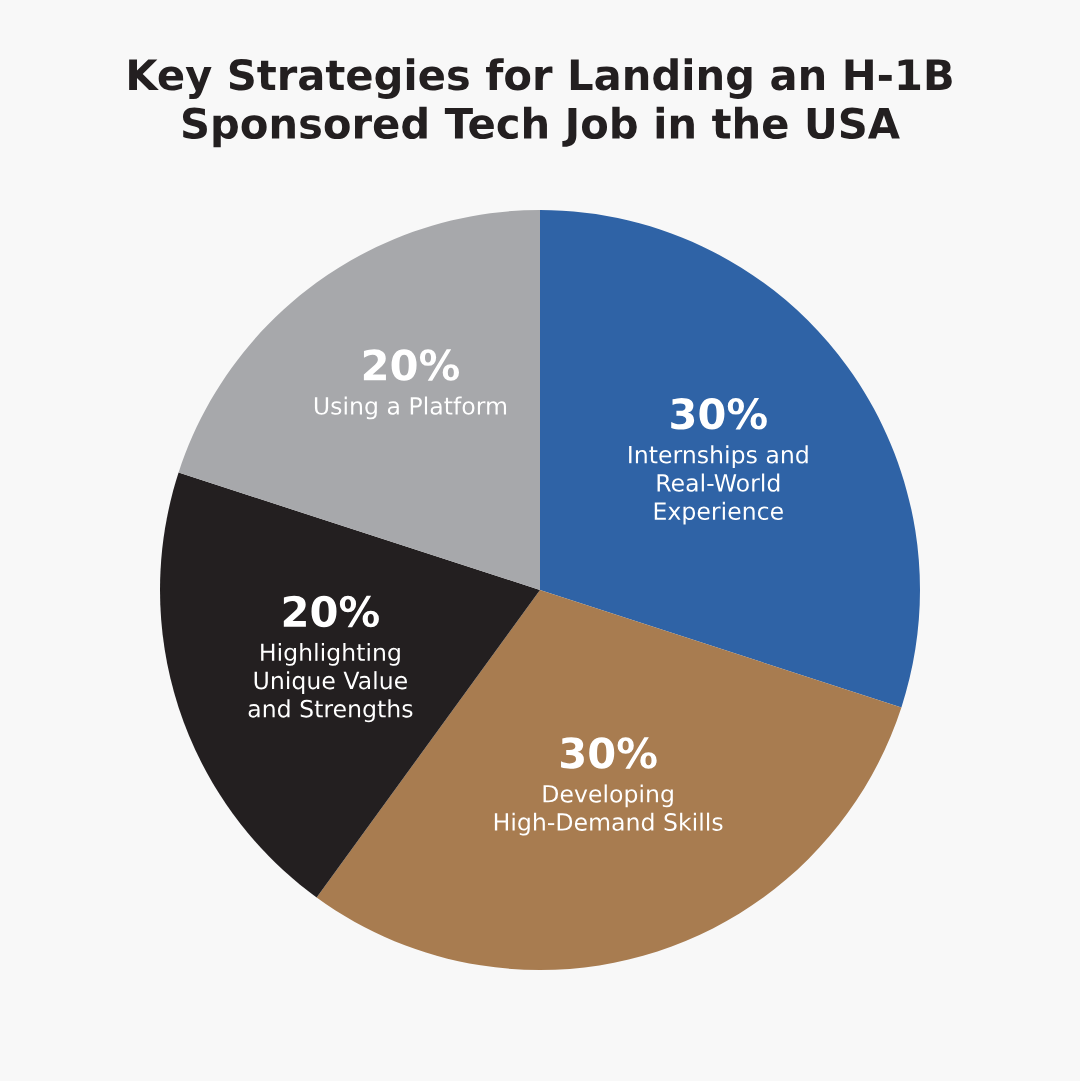  I want to click on slice-label: Internships and Real-World Experience, so click(718, 485).